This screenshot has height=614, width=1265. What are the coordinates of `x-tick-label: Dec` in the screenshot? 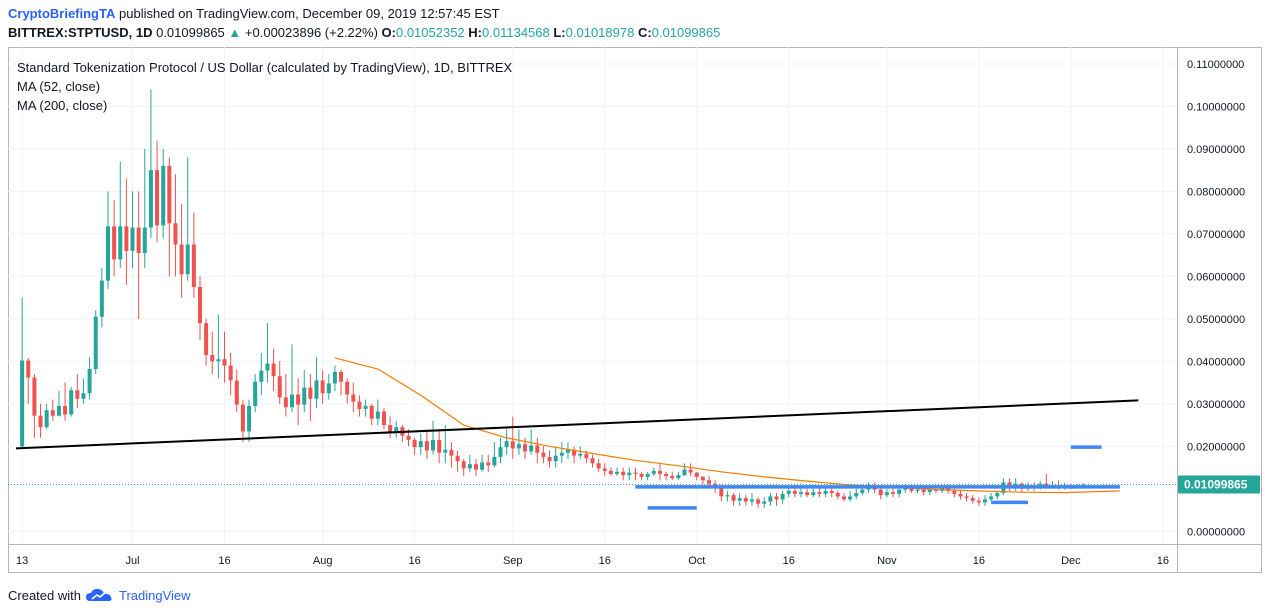 It's located at (1071, 561).